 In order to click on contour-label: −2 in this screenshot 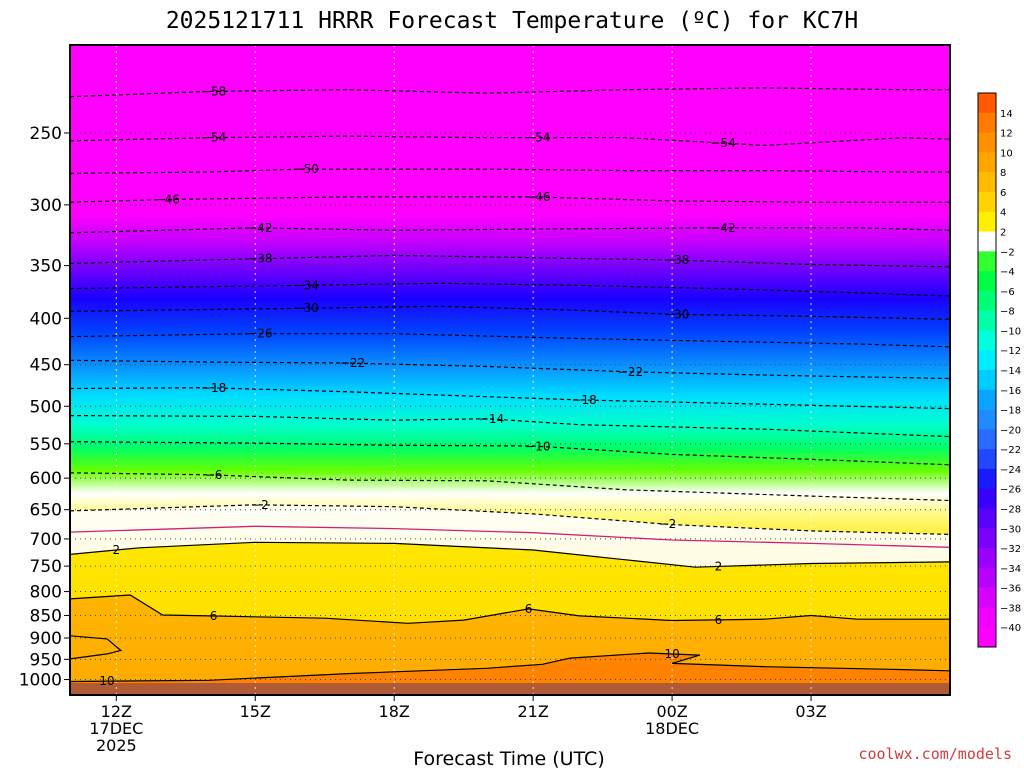, I will do `click(668, 524)`.